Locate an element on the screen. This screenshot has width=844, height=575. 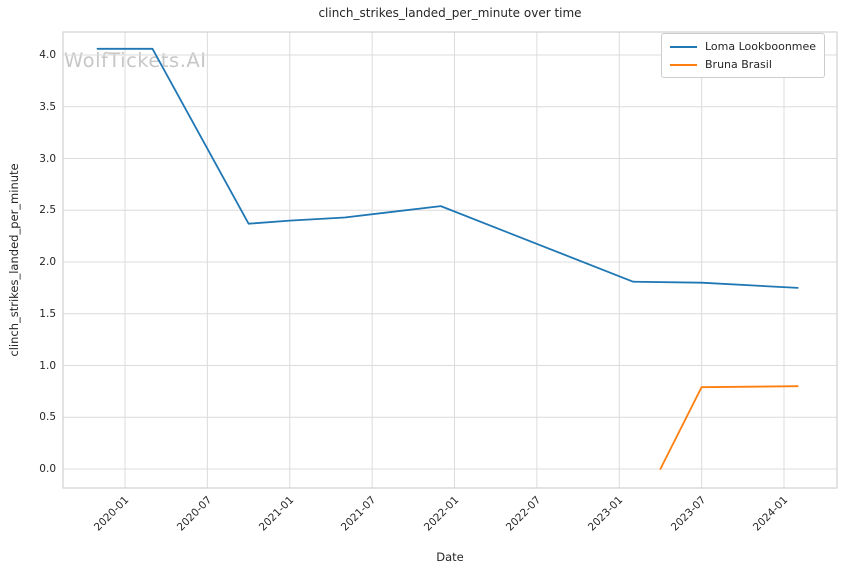
y-tick-label: 1.5 is located at coordinates (47, 313).